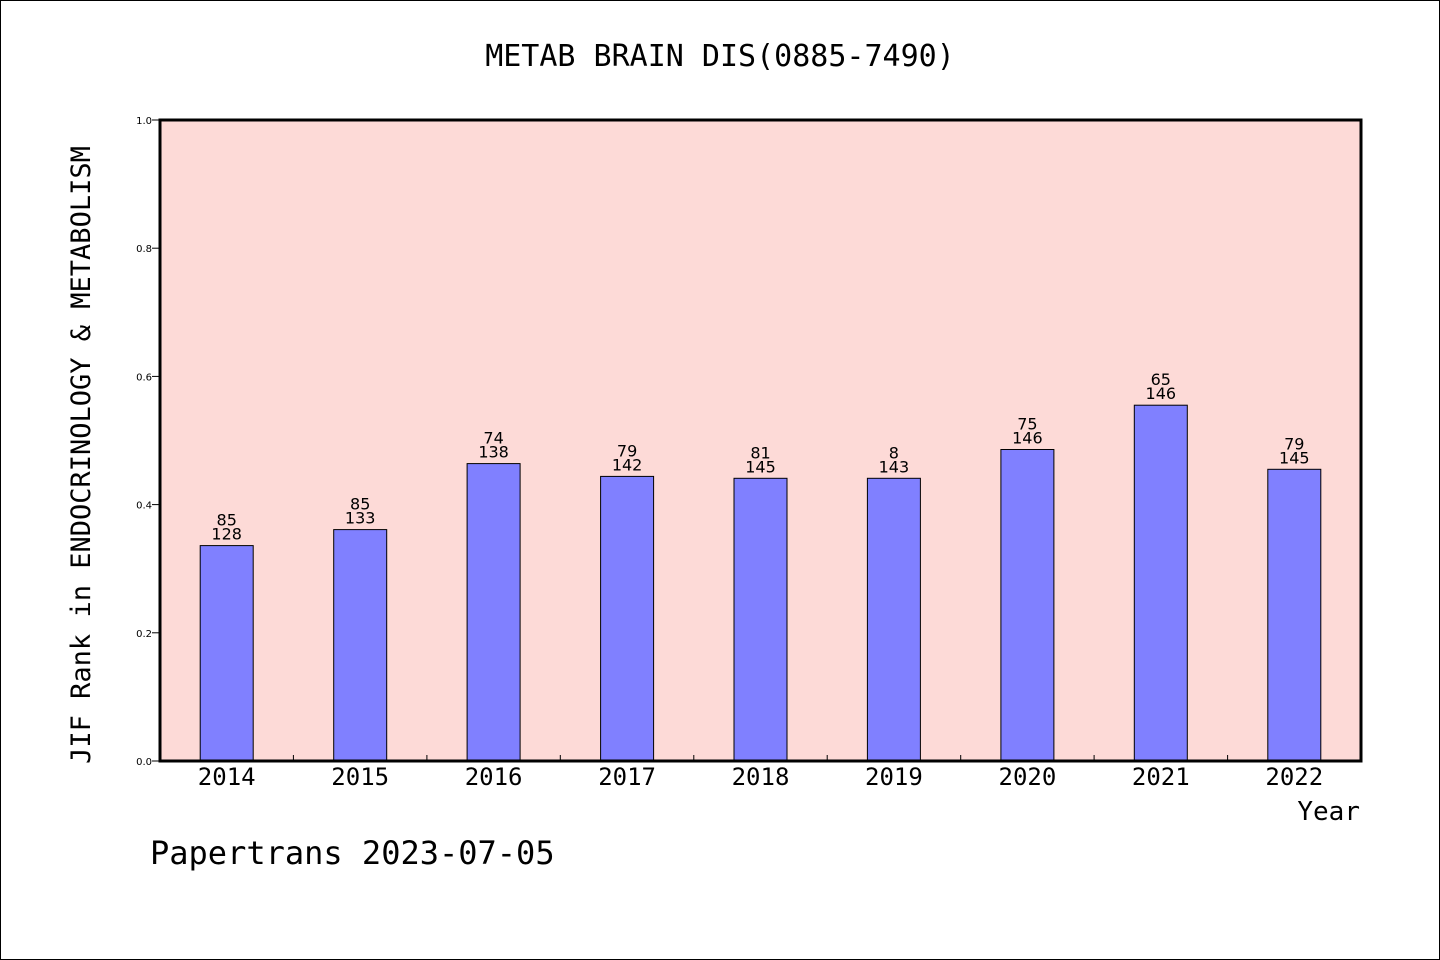 This screenshot has height=960, width=1440. What do you see at coordinates (1028, 777) in the screenshot?
I see `x-tick-label-2020: 2020` at bounding box center [1028, 777].